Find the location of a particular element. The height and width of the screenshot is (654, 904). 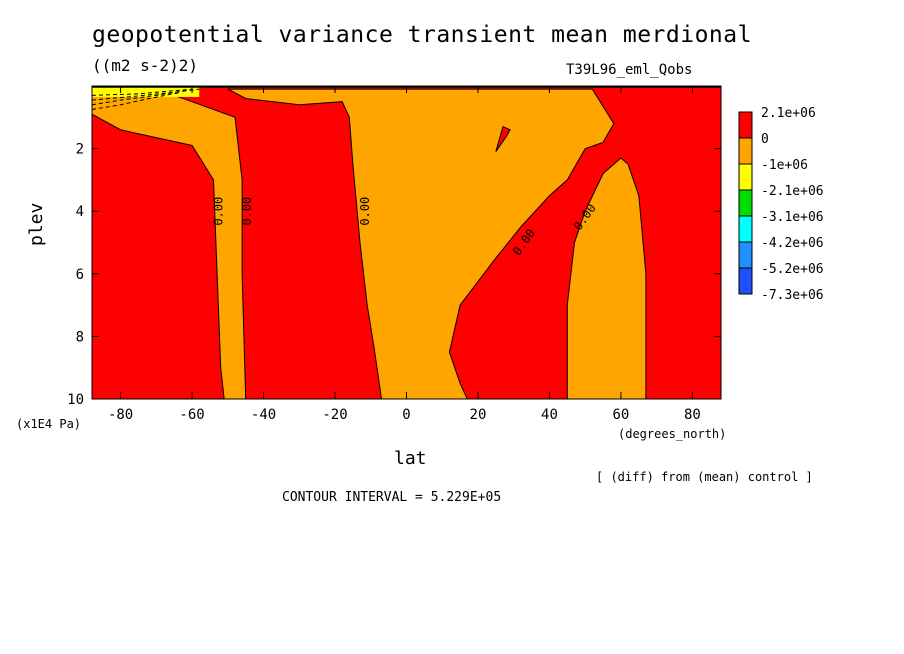

y-tick-label: 4 is located at coordinates (80, 212).